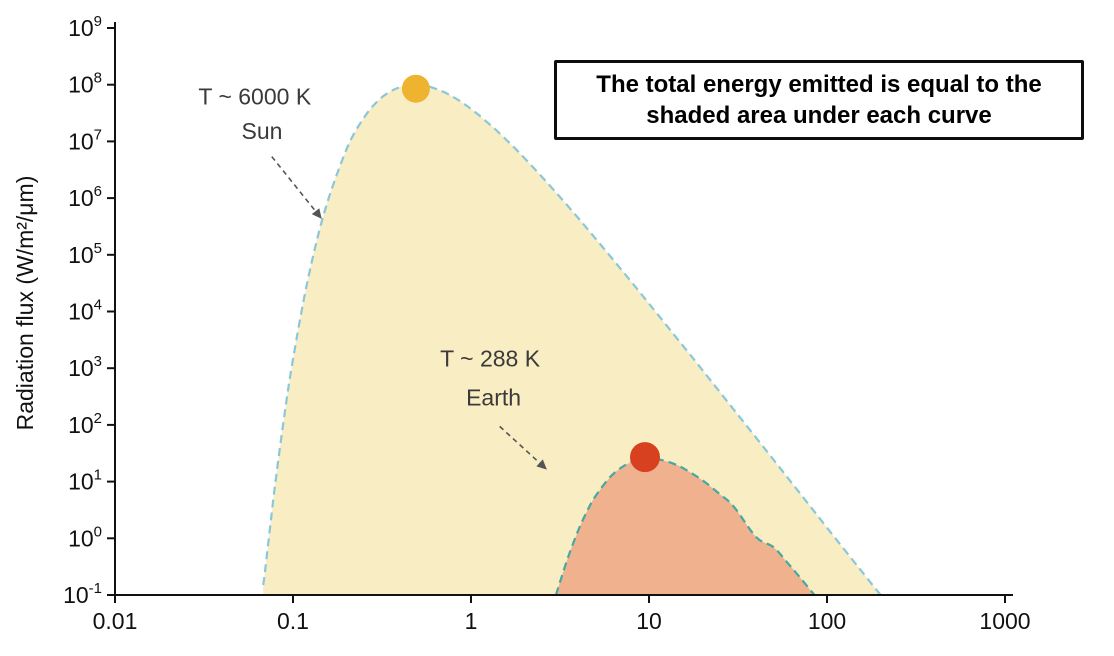 This screenshot has width=1114, height=656. I want to click on sun-annotation: T ~ 6000 K Sun, so click(260, 151).